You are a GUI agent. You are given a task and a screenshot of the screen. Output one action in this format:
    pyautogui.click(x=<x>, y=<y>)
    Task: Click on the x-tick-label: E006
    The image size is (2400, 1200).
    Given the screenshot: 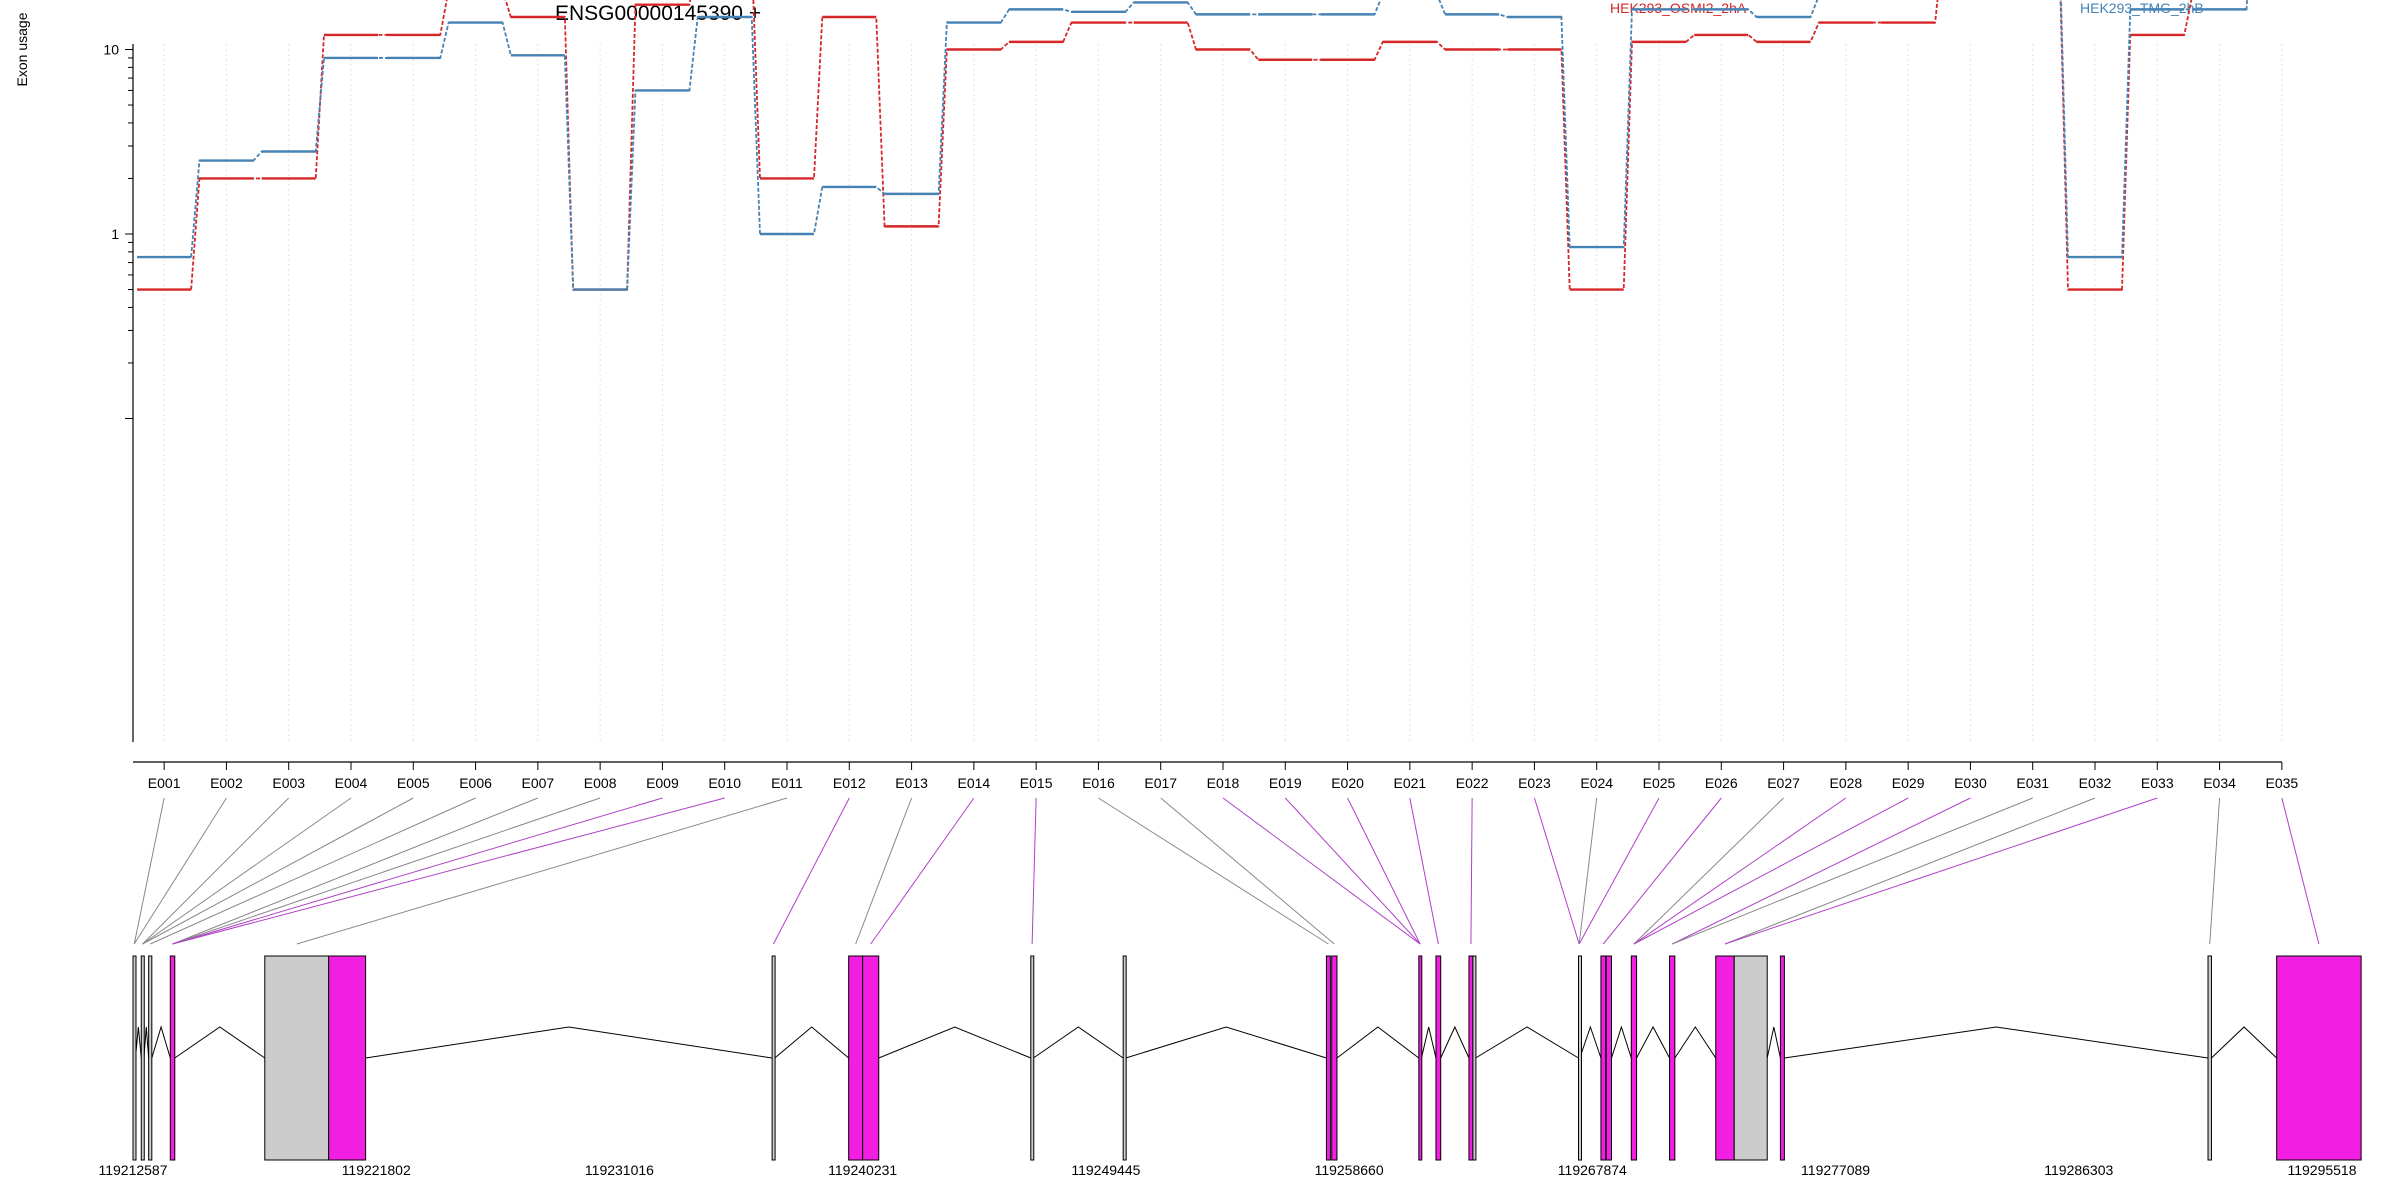 What is the action you would take?
    pyautogui.click(x=475, y=783)
    